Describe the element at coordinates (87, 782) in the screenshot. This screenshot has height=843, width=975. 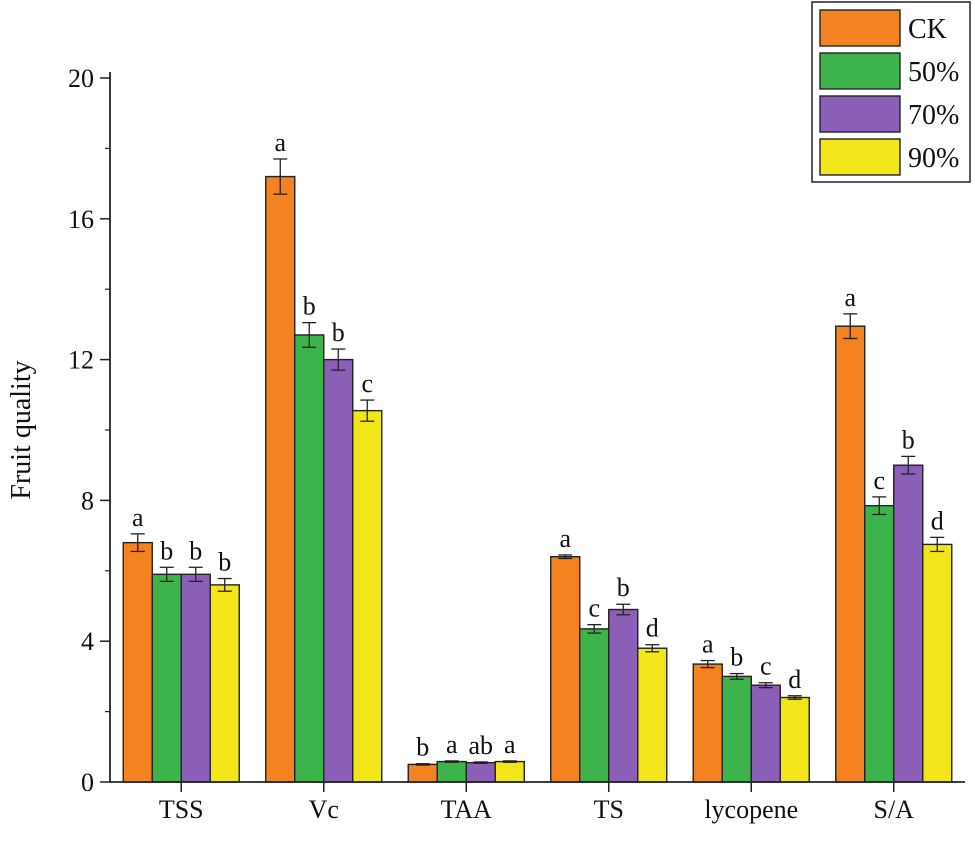
I see `y-tick-label: 0` at that location.